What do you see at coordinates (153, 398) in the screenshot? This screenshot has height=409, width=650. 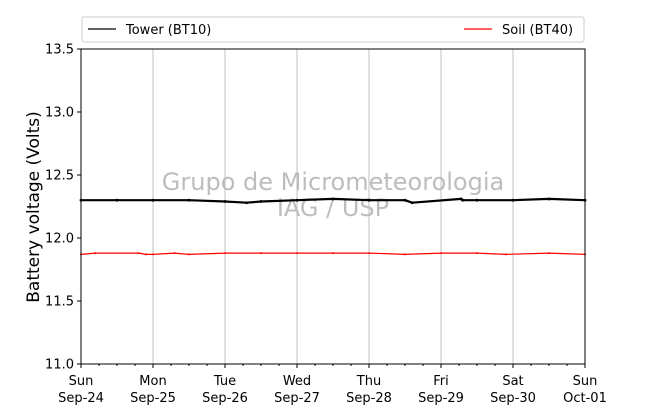 I see `x-tick-date: Sep-25` at bounding box center [153, 398].